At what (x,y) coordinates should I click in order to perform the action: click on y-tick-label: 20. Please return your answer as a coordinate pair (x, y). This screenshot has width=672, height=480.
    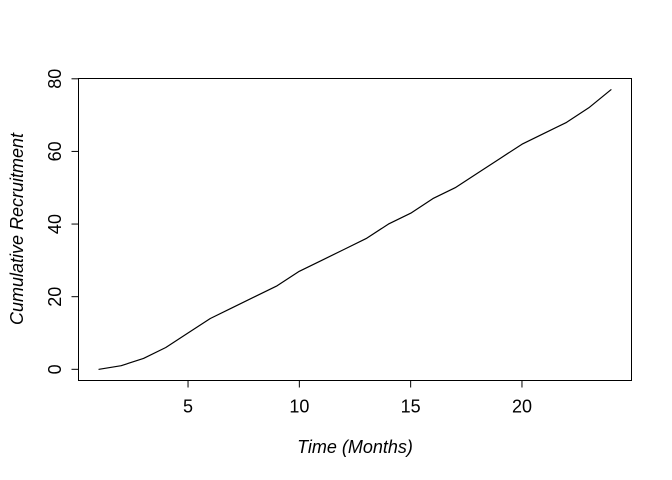
    Looking at the image, I should click on (55, 297).